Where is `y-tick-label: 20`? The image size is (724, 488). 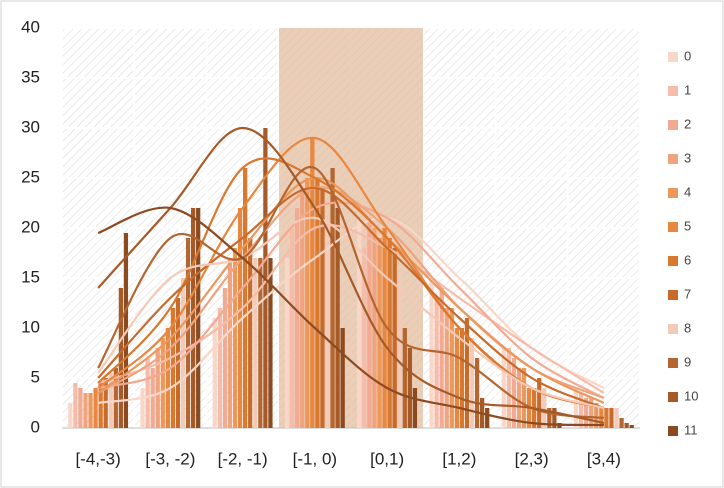 y-tick-label: 20 is located at coordinates (30, 226).